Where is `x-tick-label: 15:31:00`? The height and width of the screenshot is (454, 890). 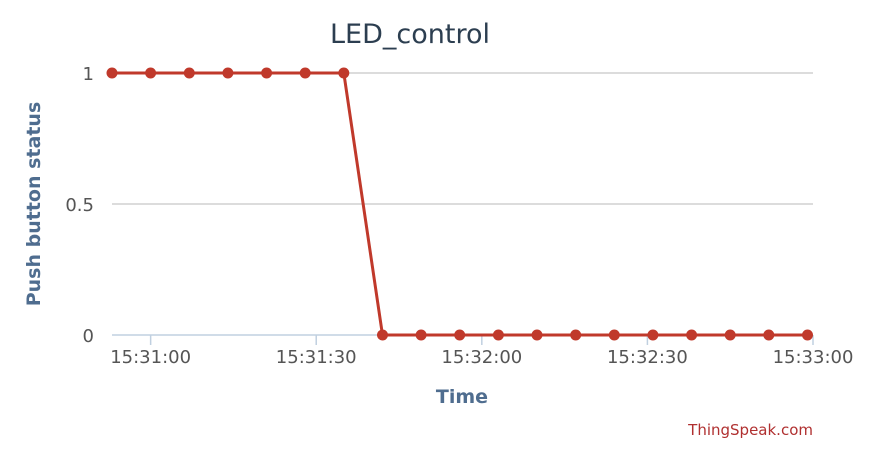
x-tick-label: 15:31:00 is located at coordinates (150, 357).